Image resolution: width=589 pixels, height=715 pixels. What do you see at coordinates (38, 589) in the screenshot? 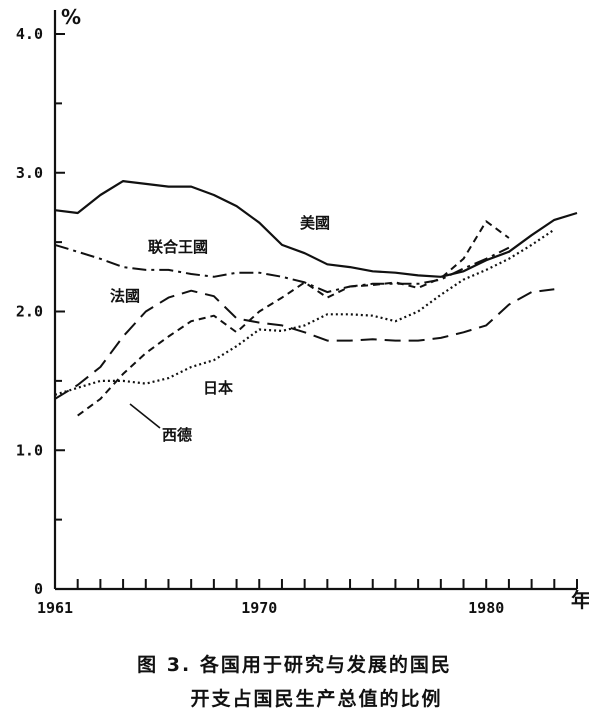
I see `y-tick-label: 0` at bounding box center [38, 589].